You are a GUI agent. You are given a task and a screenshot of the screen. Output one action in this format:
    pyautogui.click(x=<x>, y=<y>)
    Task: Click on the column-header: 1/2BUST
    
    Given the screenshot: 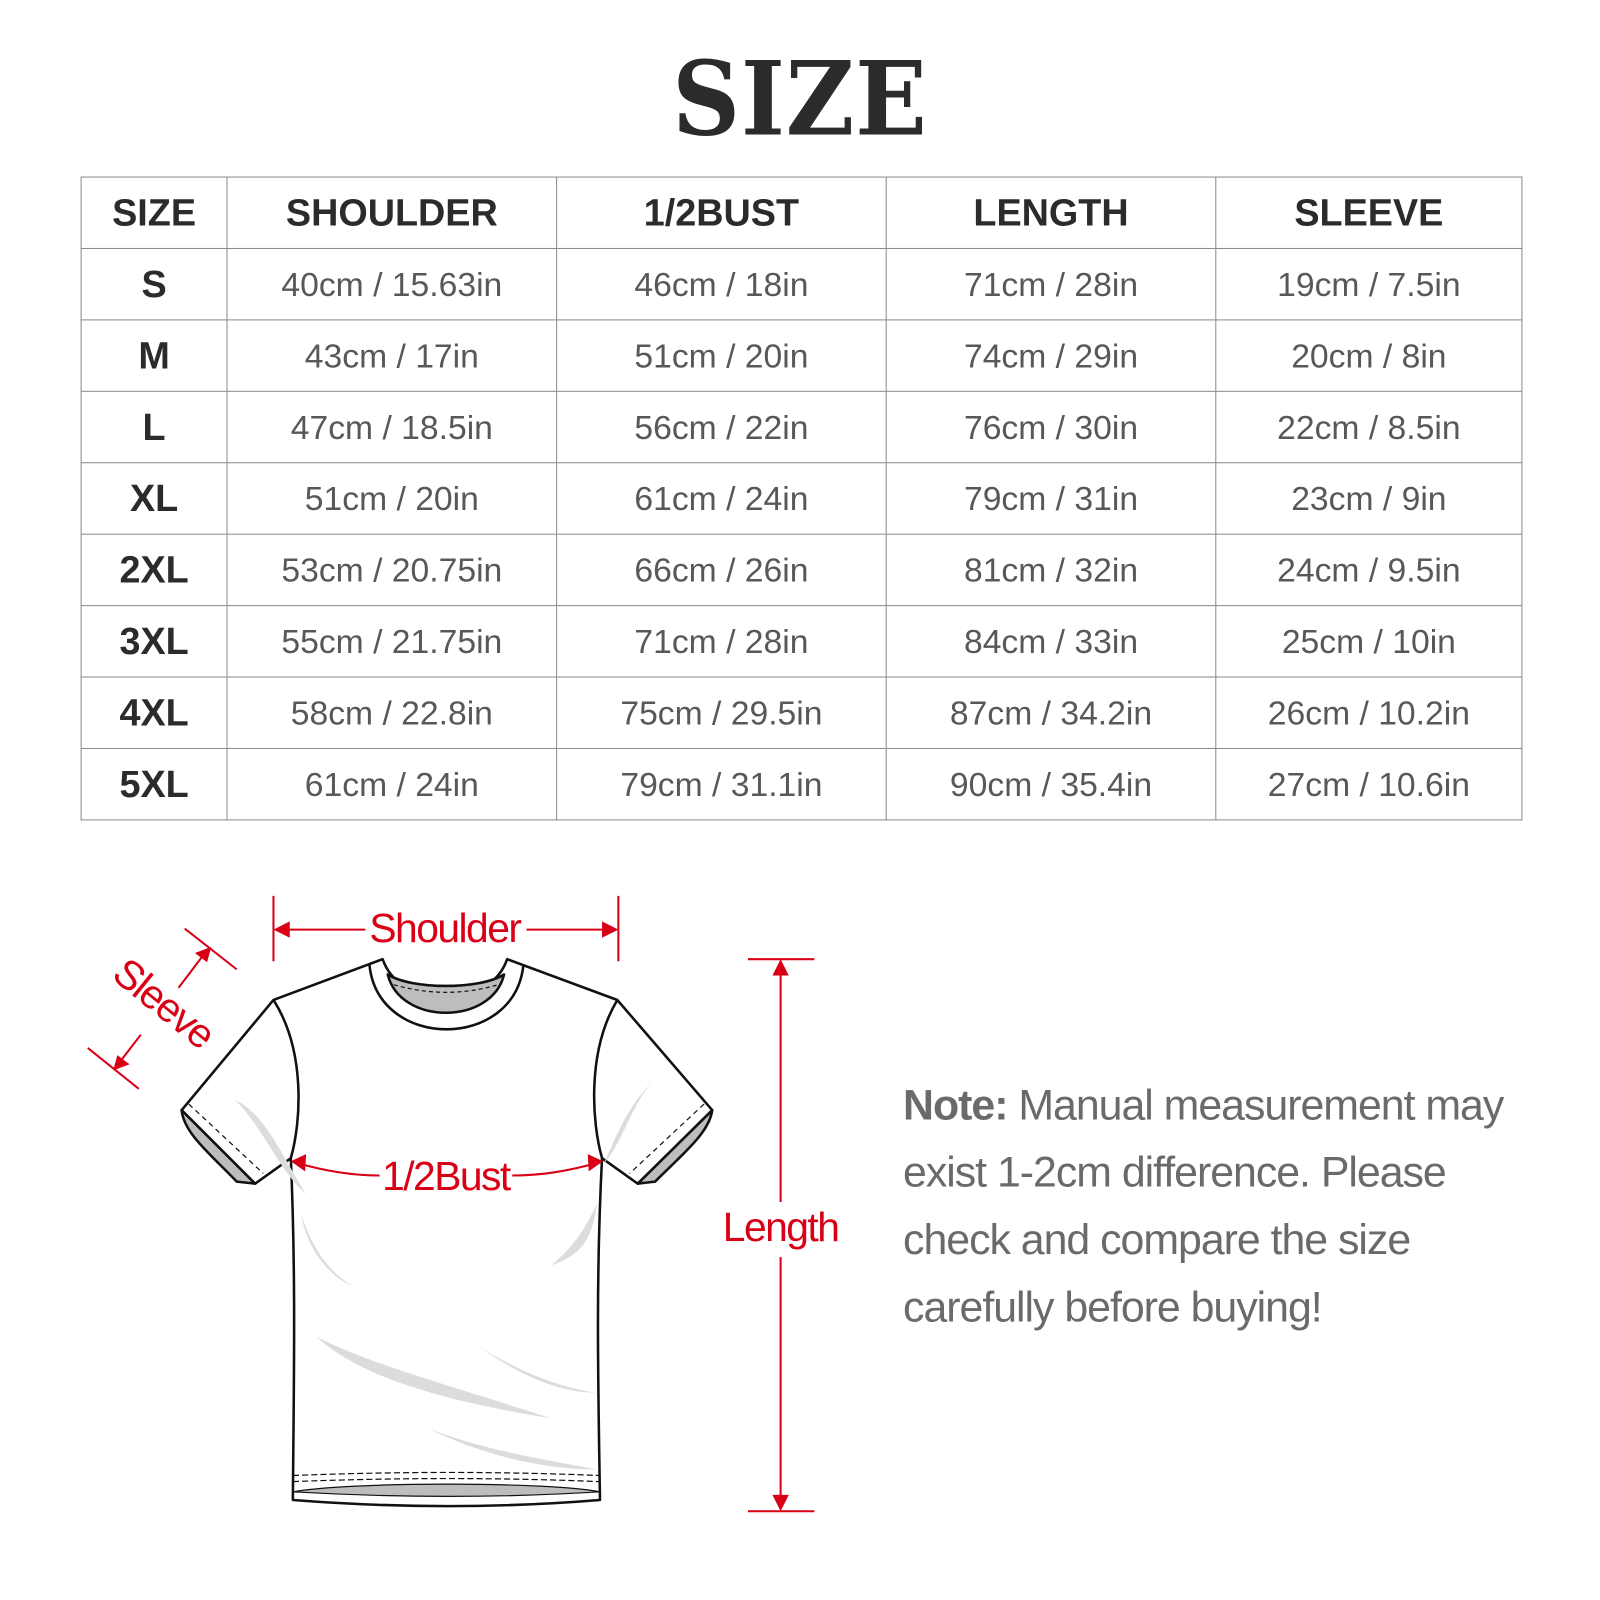 What is the action you would take?
    pyautogui.click(x=721, y=212)
    